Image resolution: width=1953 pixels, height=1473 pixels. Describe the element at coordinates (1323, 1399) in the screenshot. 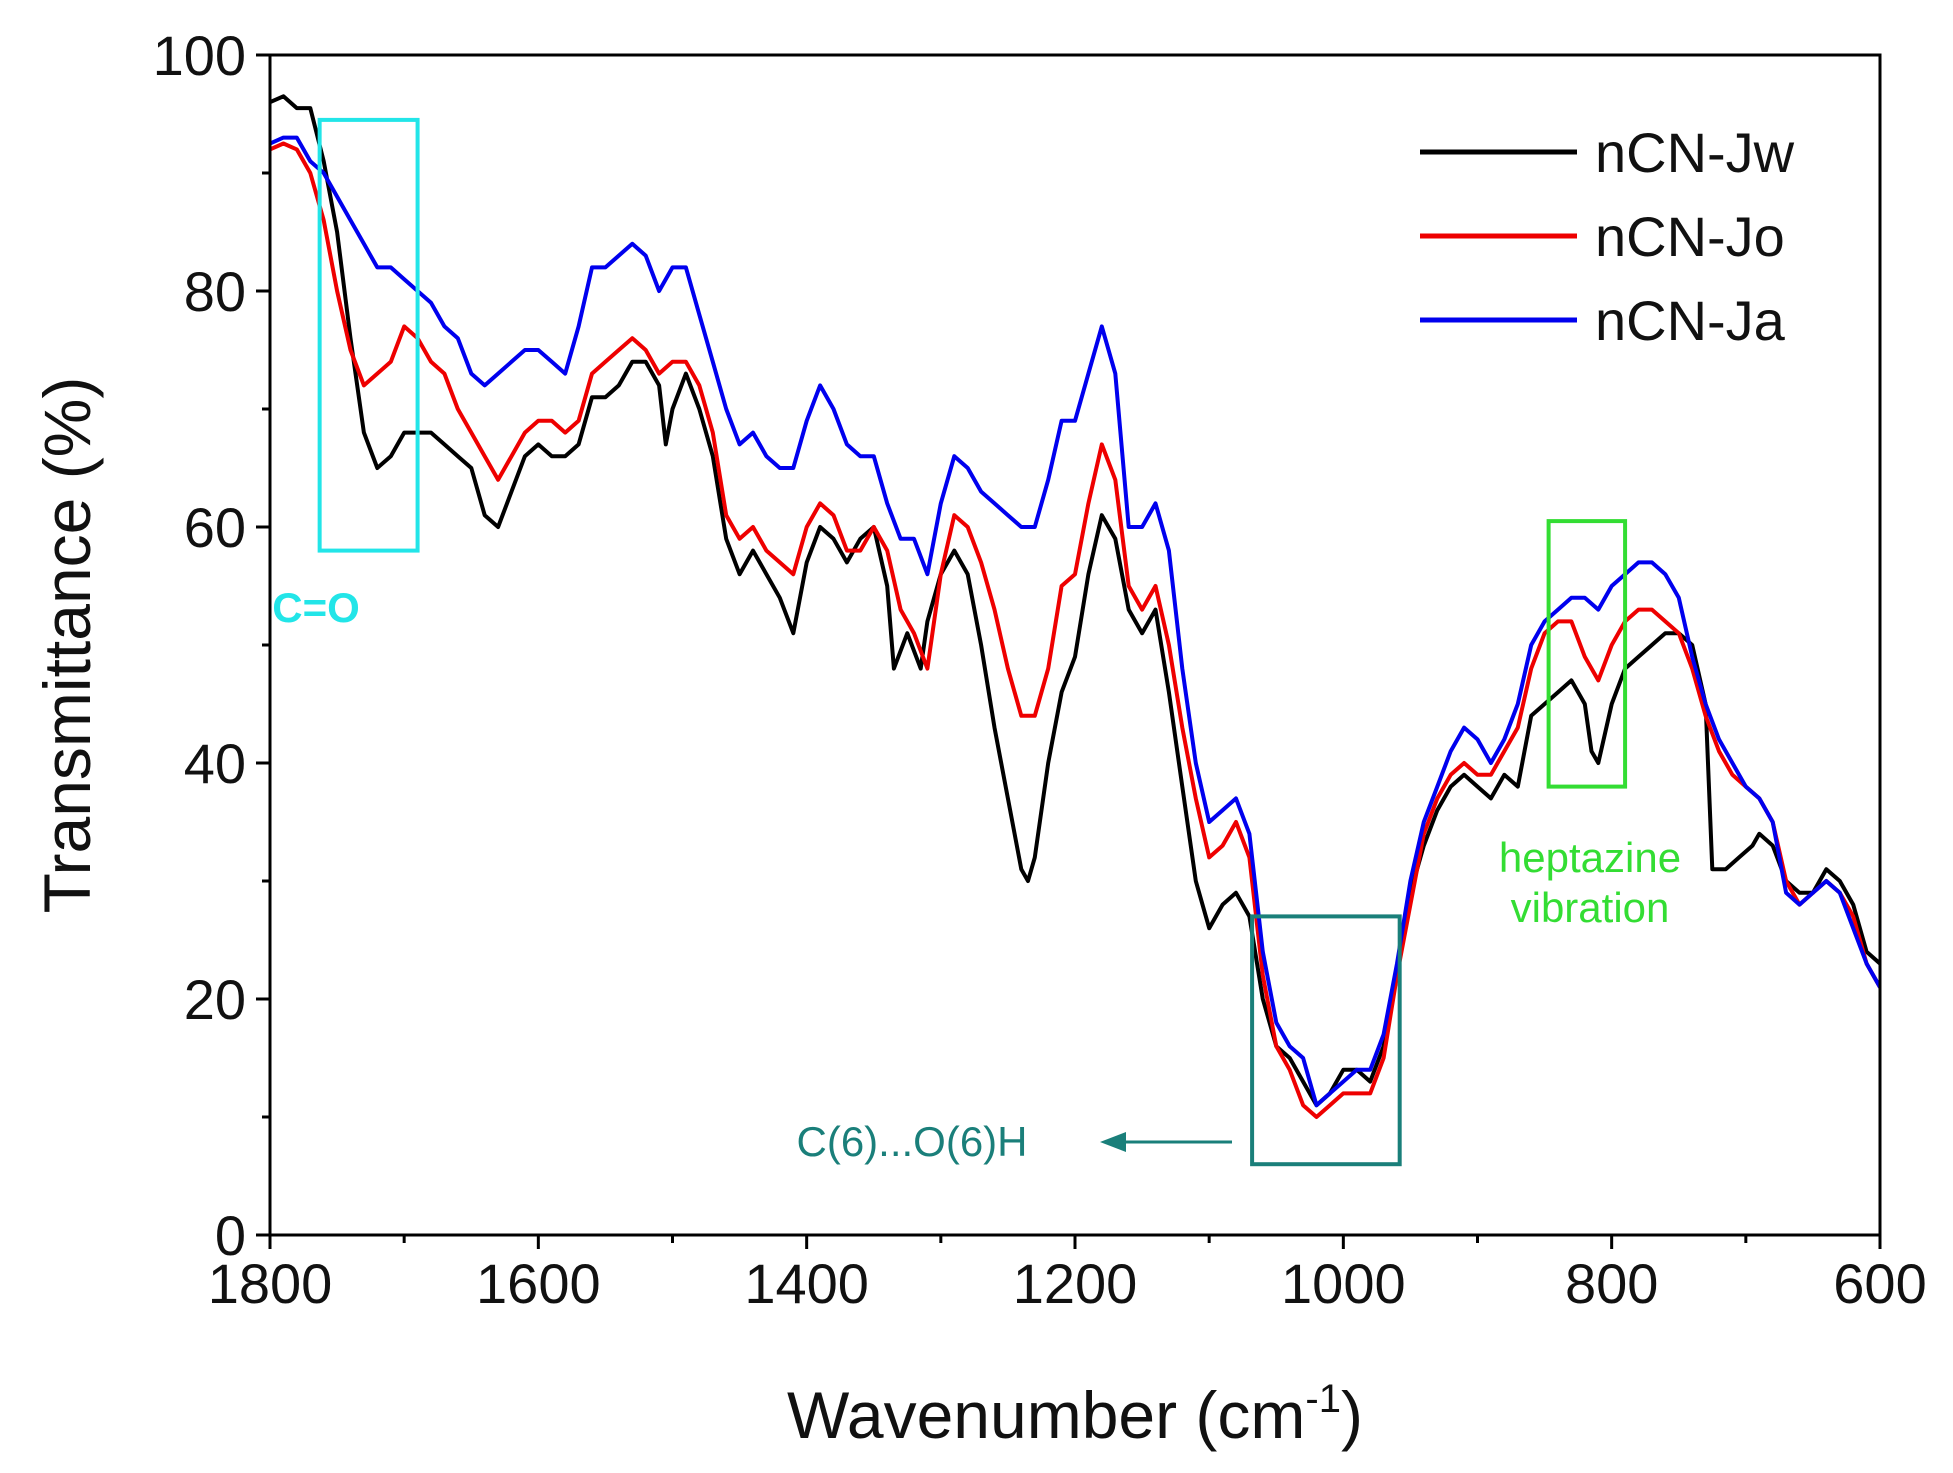

I see `x-axis-title-sup: -1` at that location.